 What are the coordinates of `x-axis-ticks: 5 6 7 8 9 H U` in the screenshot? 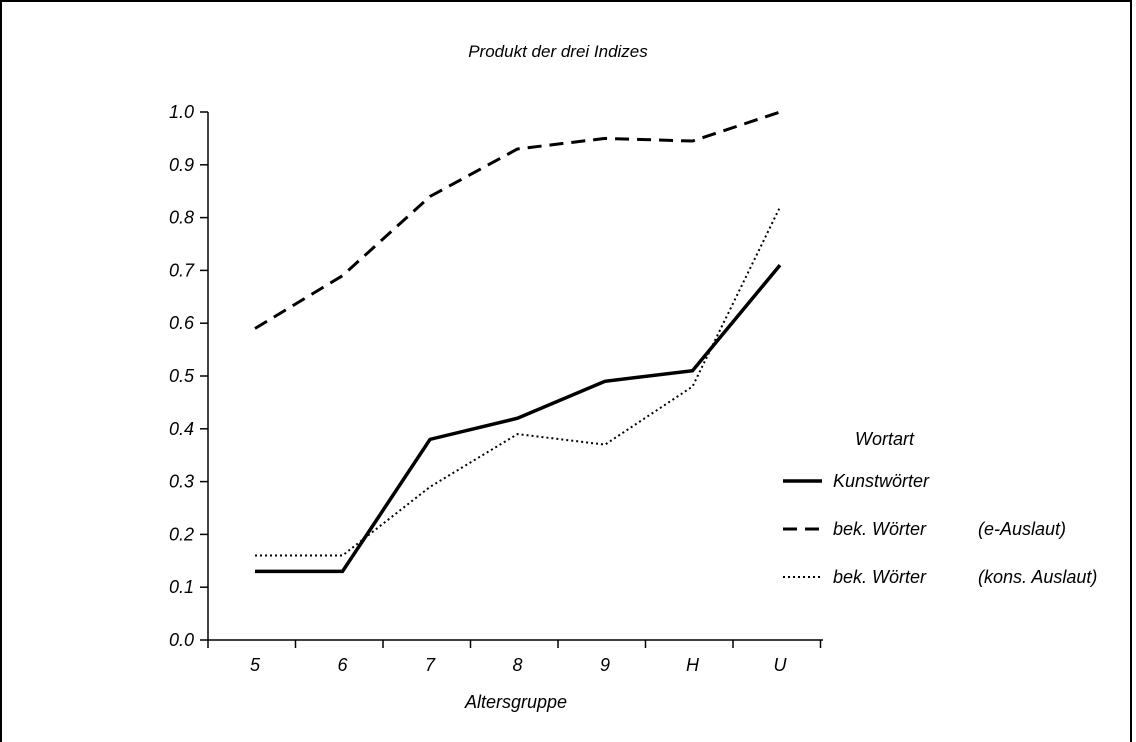 It's located at (514, 657).